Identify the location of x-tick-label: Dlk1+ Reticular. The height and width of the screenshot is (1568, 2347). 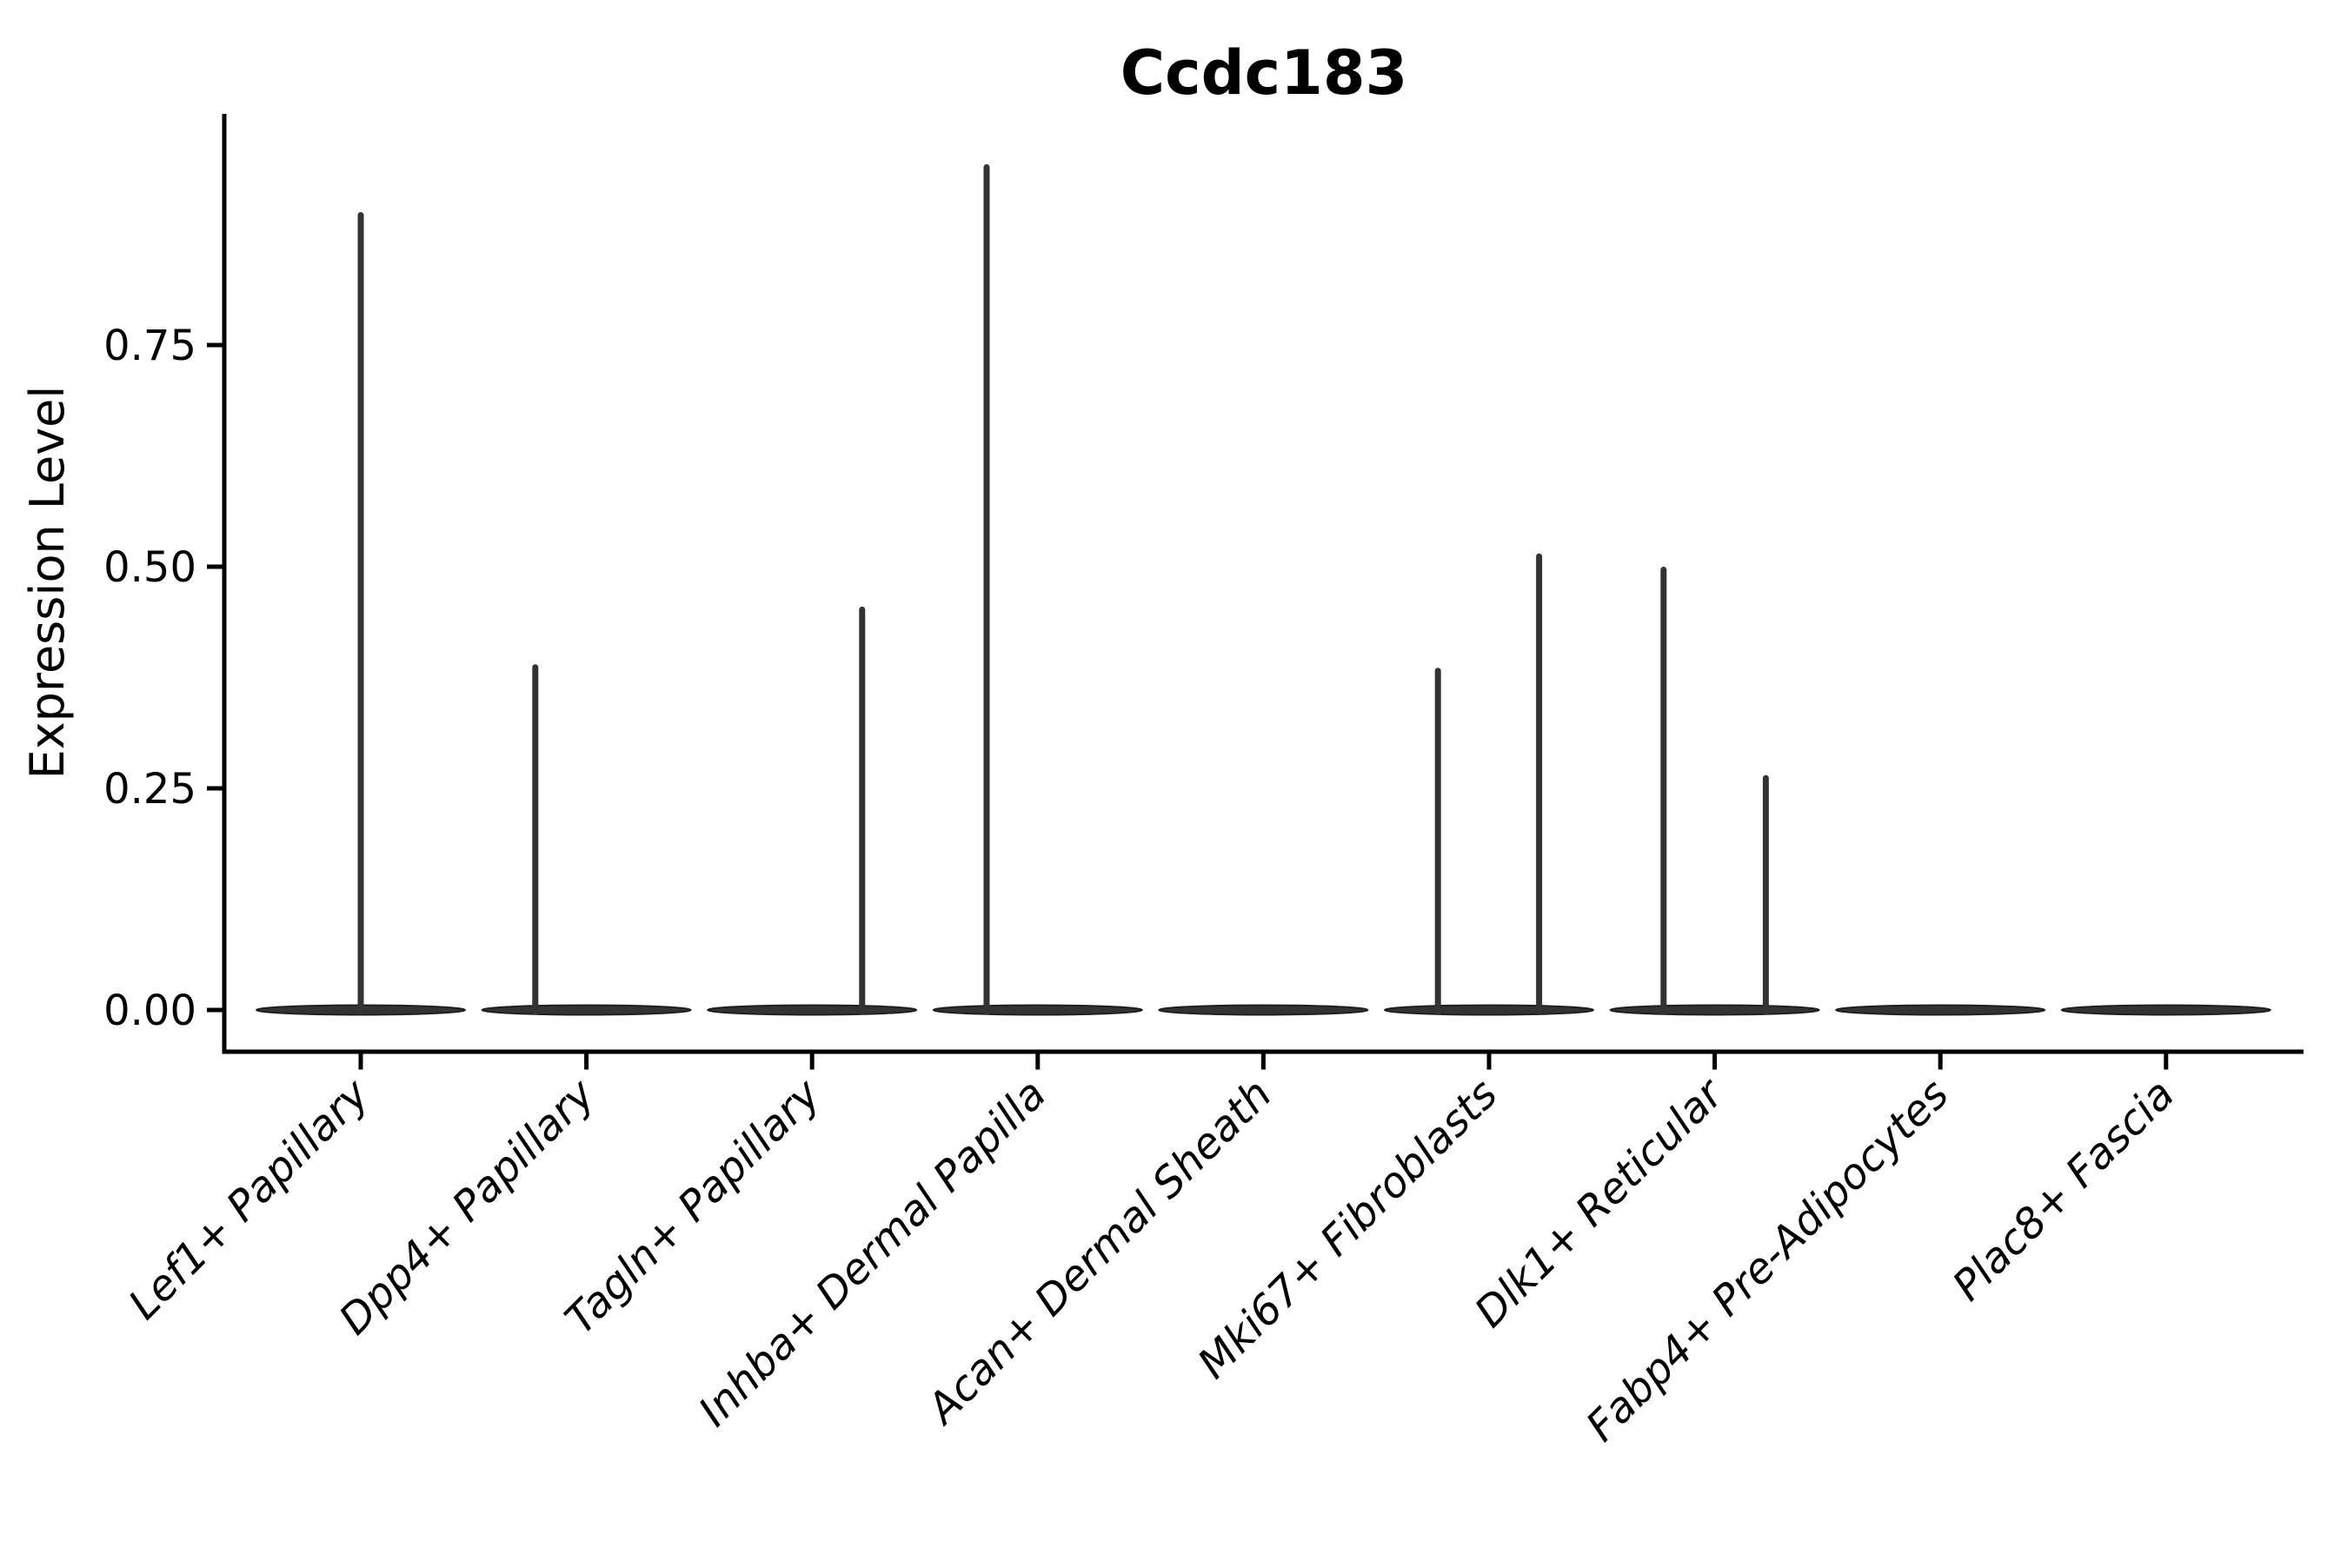
(1600, 1203).